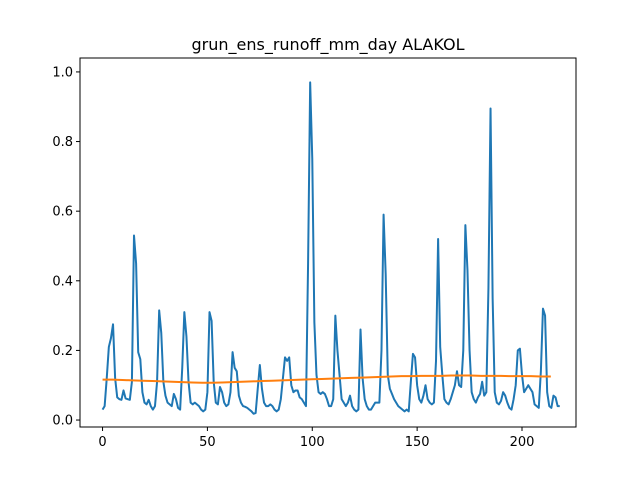 Image resolution: width=640 pixels, height=480 pixels. I want to click on y-tick-label: 0.0, so click(62, 421).